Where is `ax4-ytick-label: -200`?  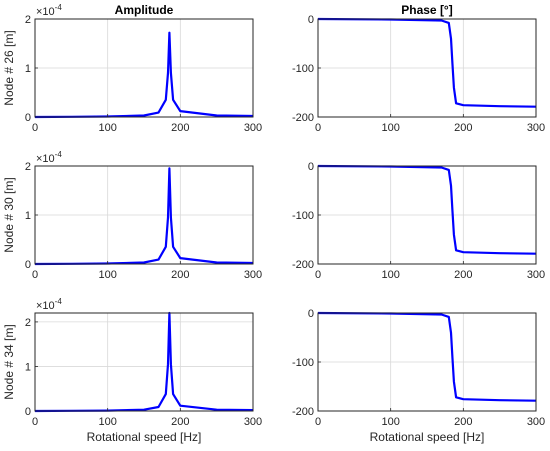 ax4-ytick-label: -200 is located at coordinates (303, 265).